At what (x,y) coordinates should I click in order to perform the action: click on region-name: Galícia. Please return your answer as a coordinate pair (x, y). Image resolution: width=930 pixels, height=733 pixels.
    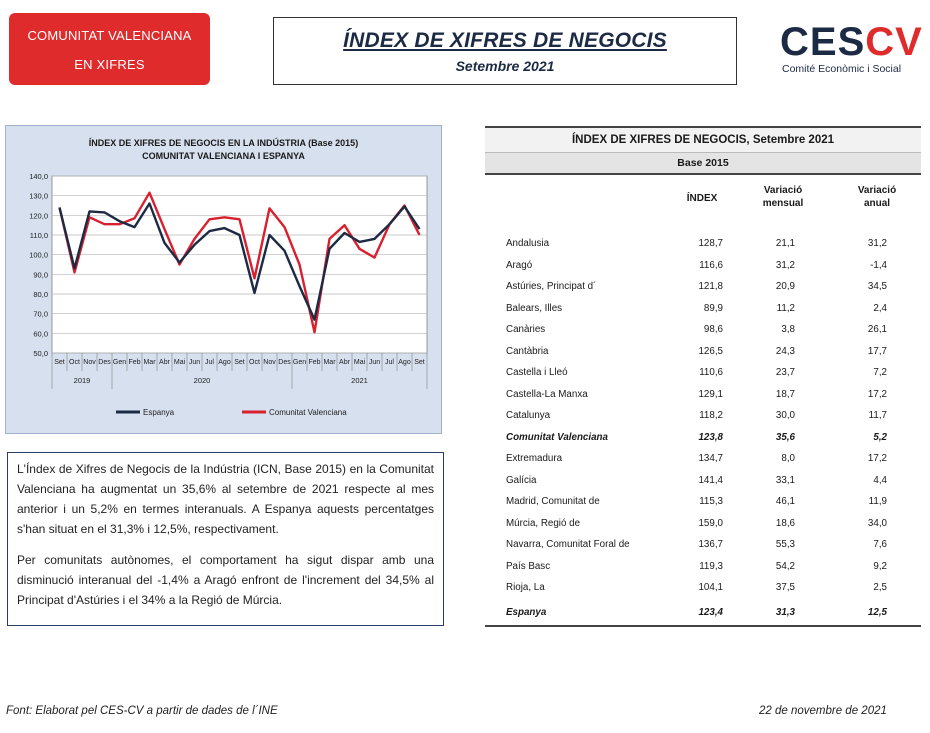
    Looking at the image, I should click on (521, 480).